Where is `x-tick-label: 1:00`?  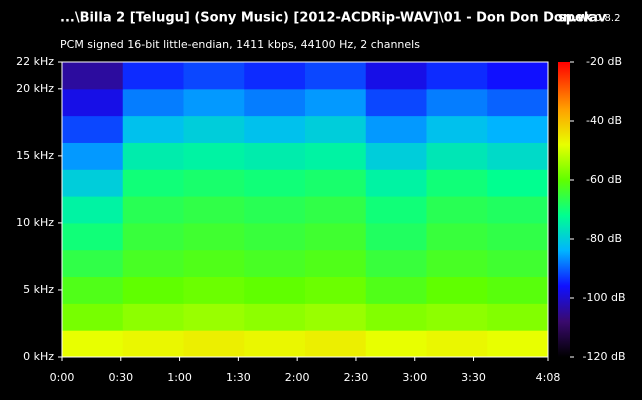
x-tick-label: 1:00 is located at coordinates (179, 377).